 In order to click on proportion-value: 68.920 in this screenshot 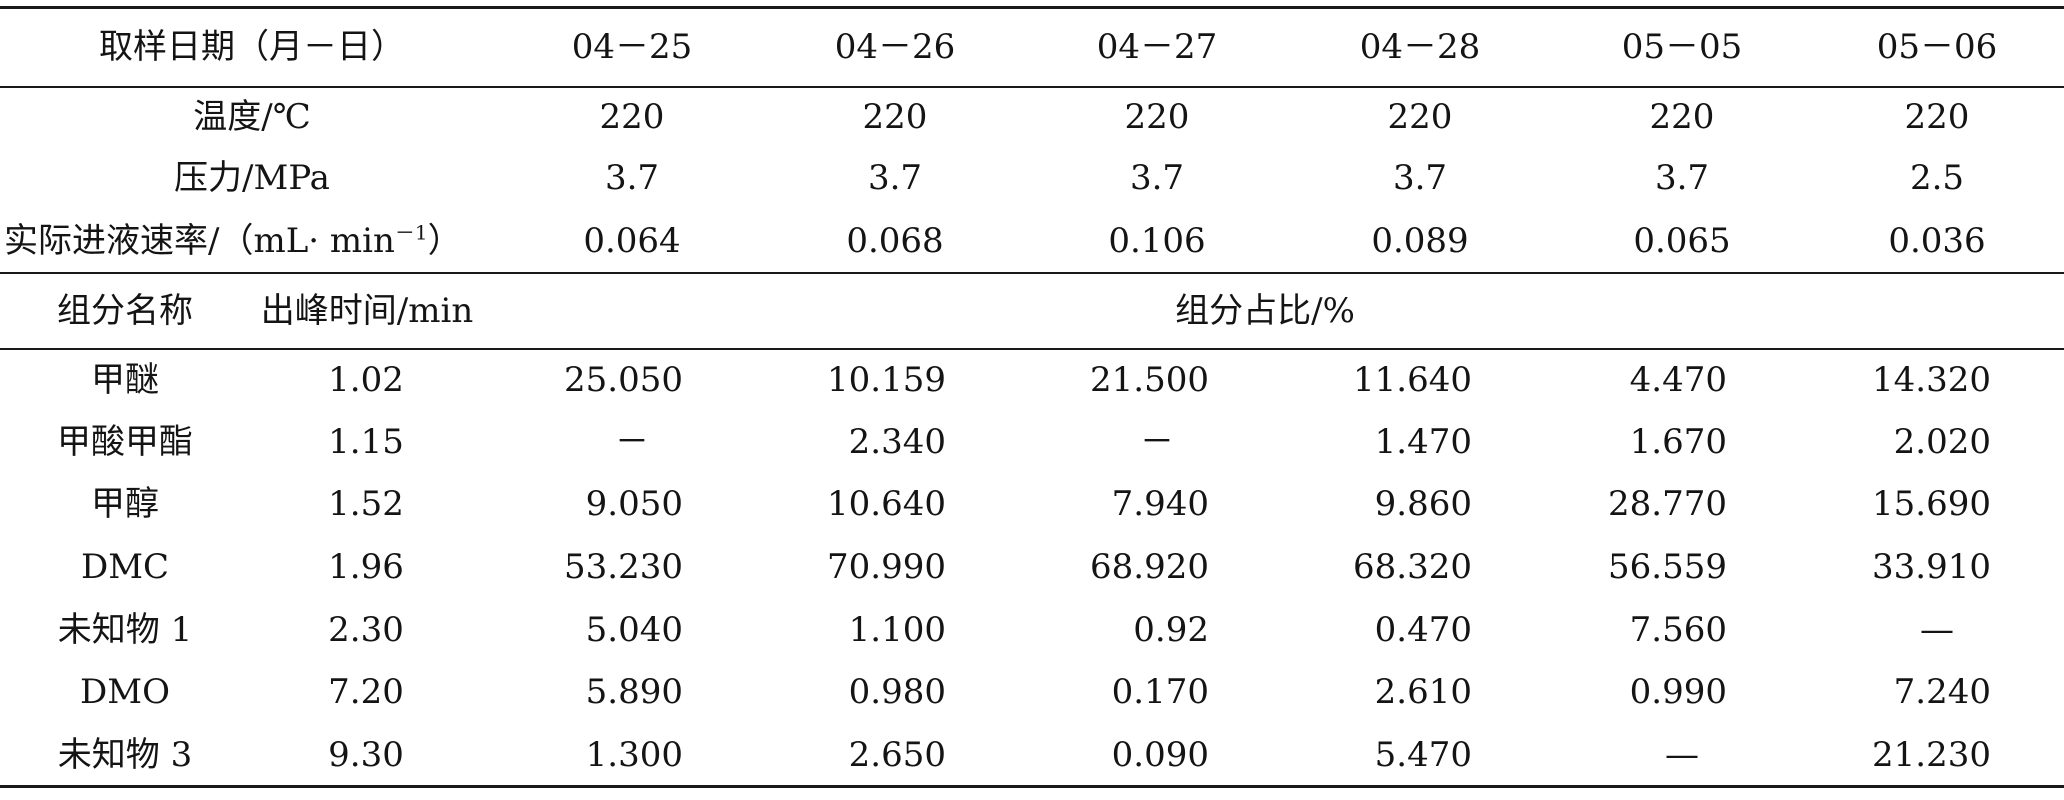, I will do `click(1149, 567)`.